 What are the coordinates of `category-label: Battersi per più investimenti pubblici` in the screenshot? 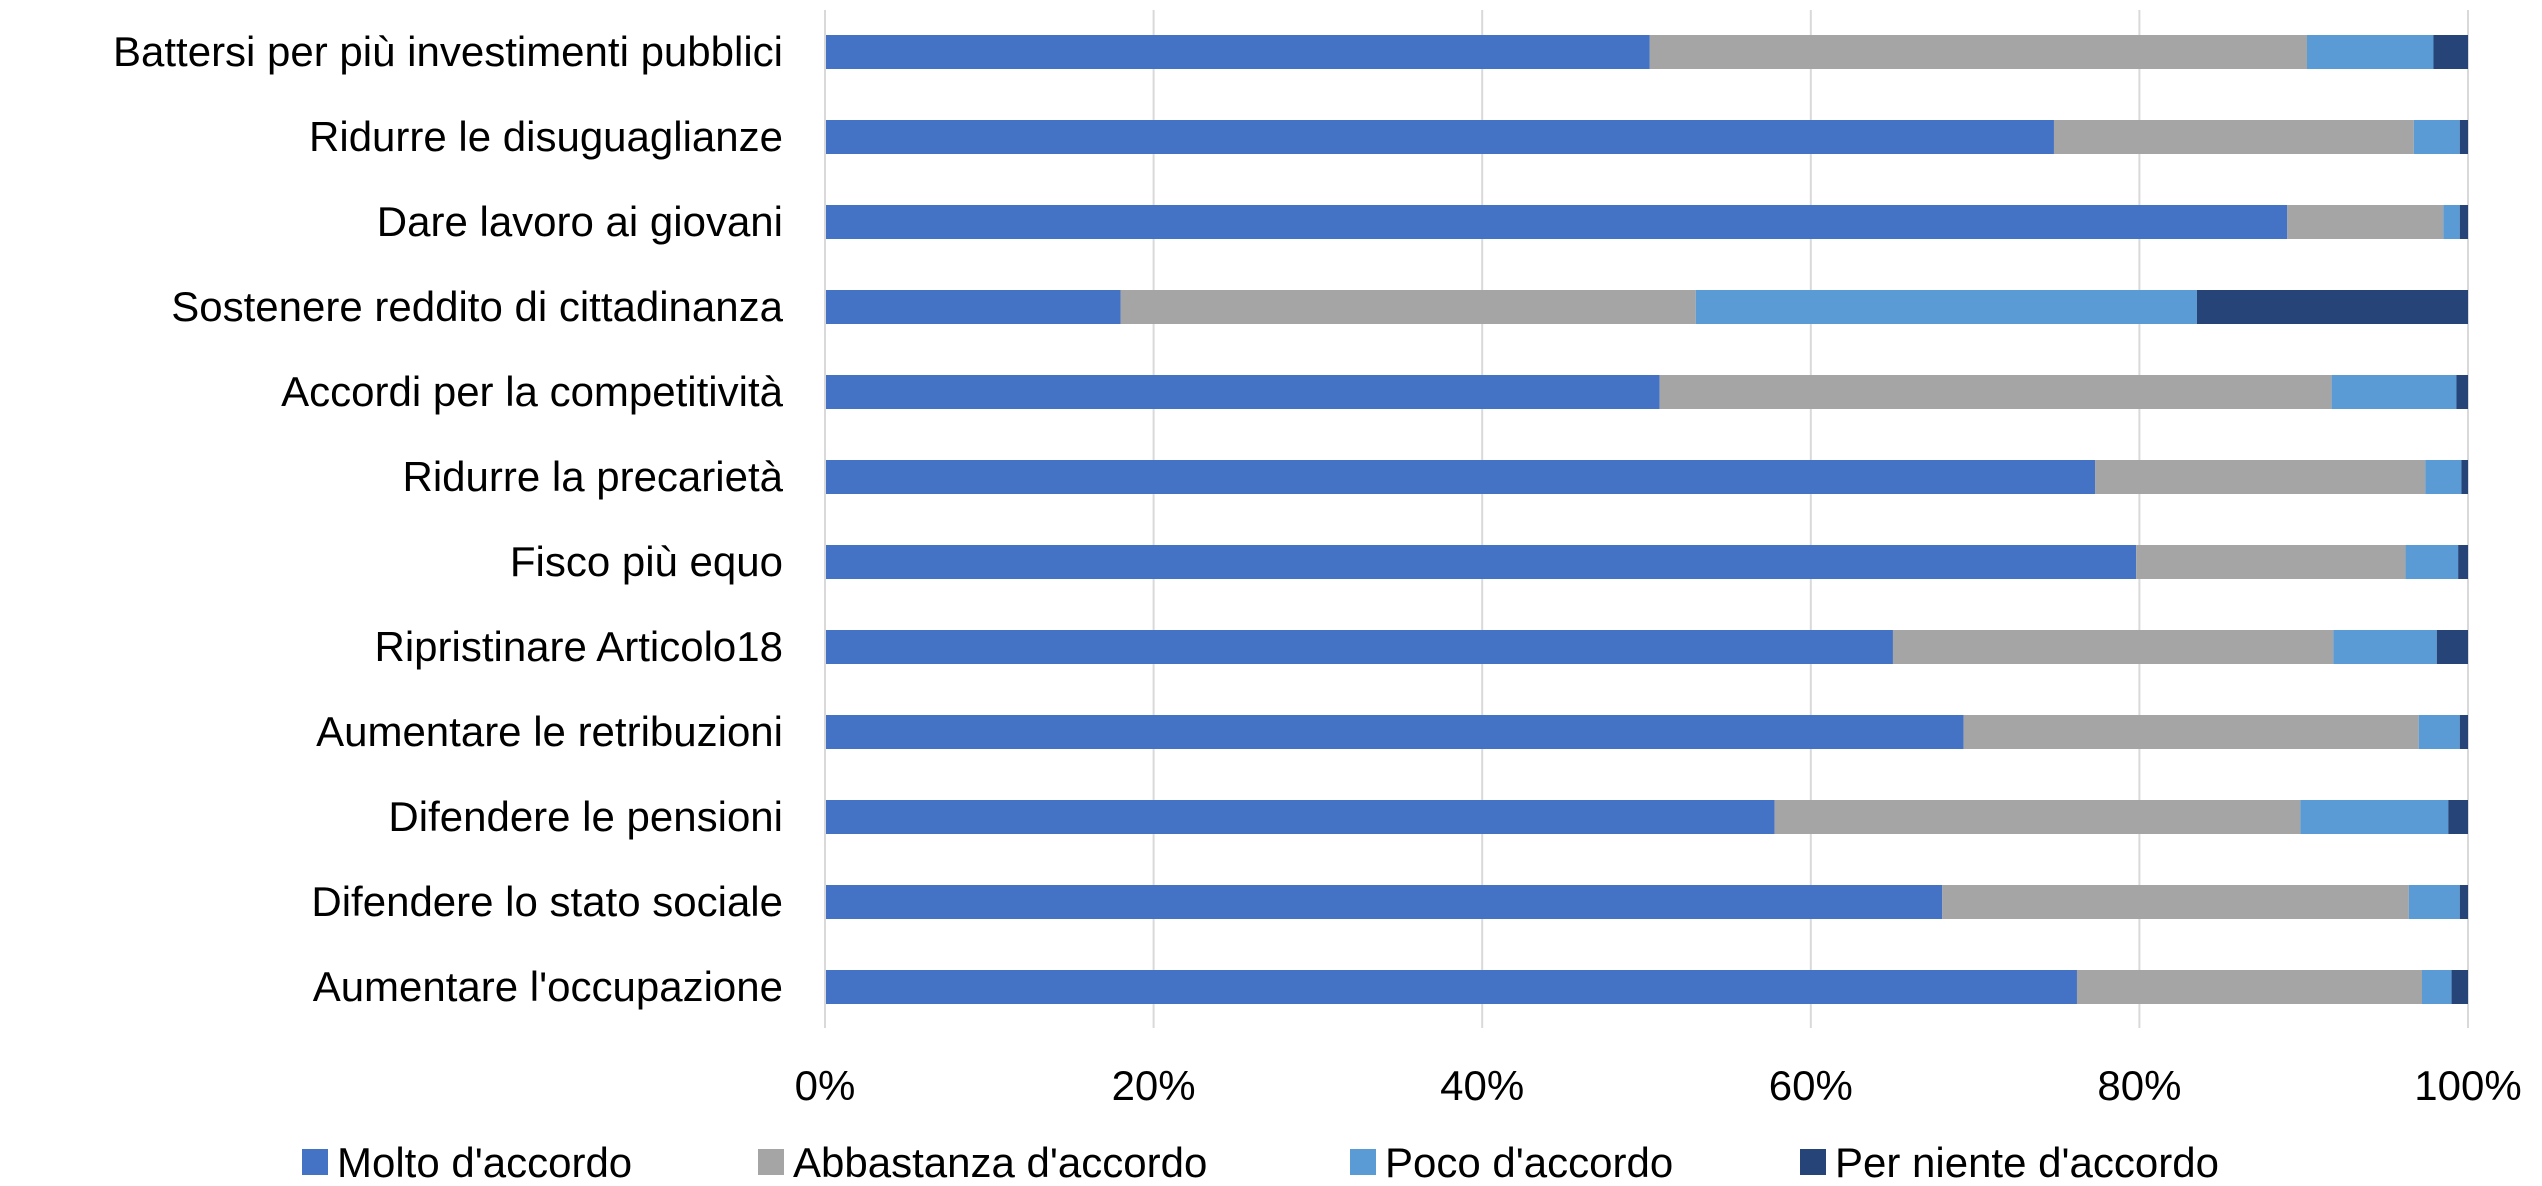 It's located at (448, 51).